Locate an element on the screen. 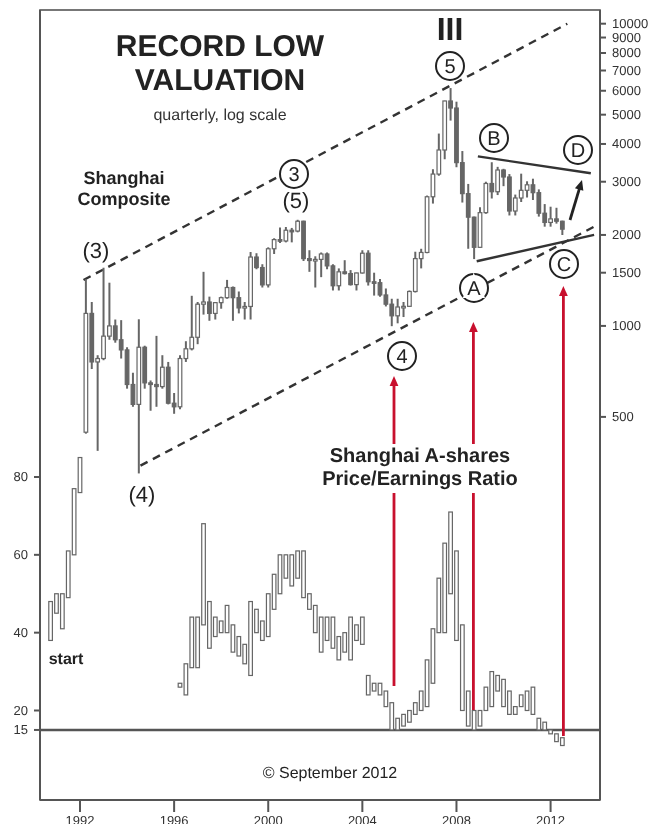  annotation: Shanghai A-shares Price/Earnings Ratio is located at coordinates (420, 468).